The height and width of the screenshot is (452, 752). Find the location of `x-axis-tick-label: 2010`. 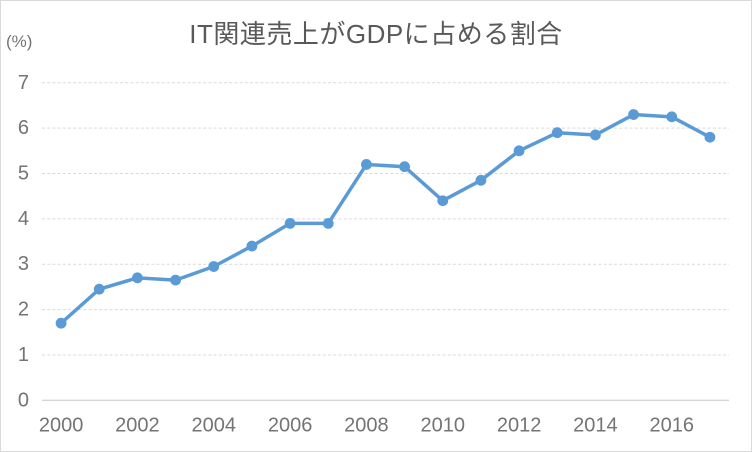

x-axis-tick-label: 2010 is located at coordinates (443, 426).